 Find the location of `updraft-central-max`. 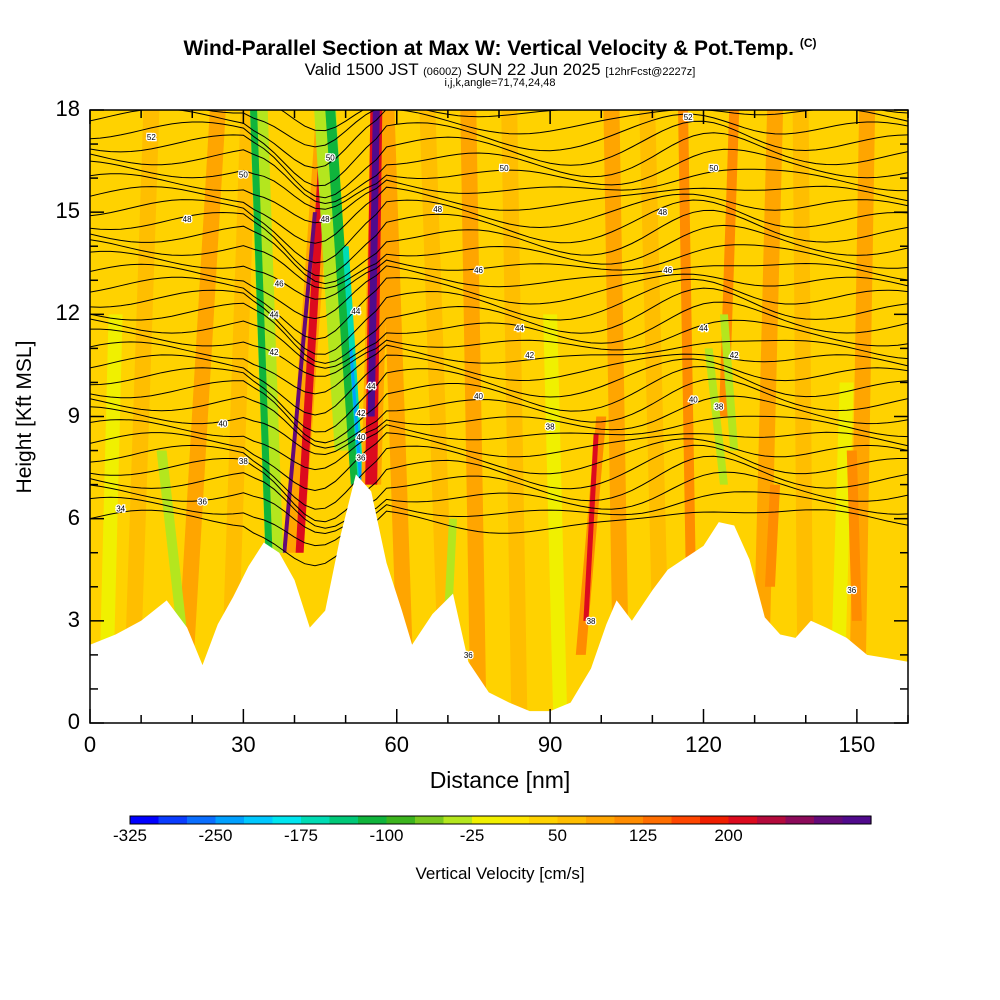

updraft-central-max is located at coordinates (373, 263).